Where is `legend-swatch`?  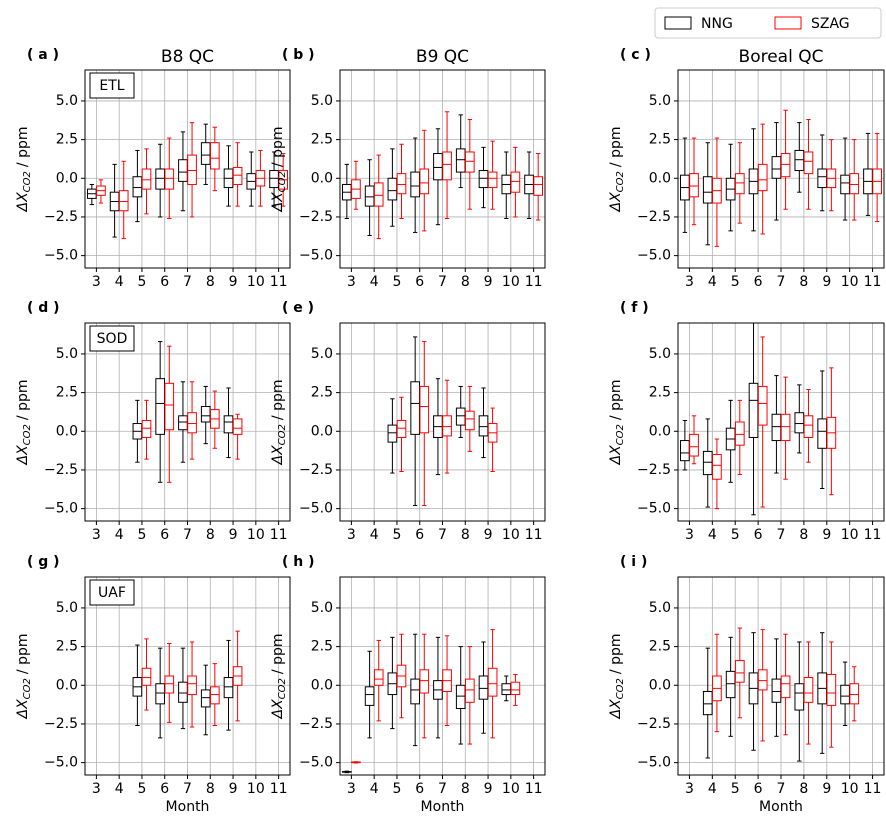 legend-swatch is located at coordinates (678, 23).